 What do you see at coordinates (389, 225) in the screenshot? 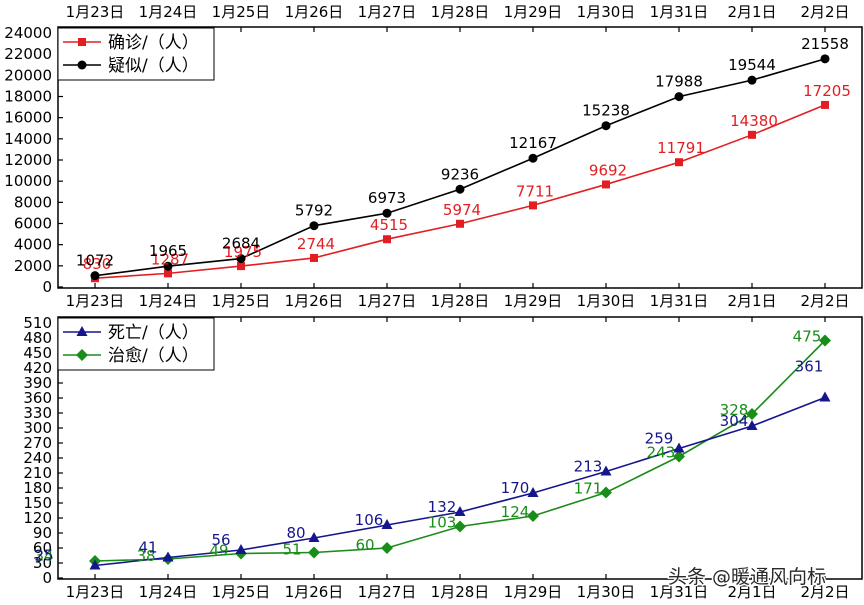
I see `data-label-confirmed-4: 4515` at bounding box center [389, 225].